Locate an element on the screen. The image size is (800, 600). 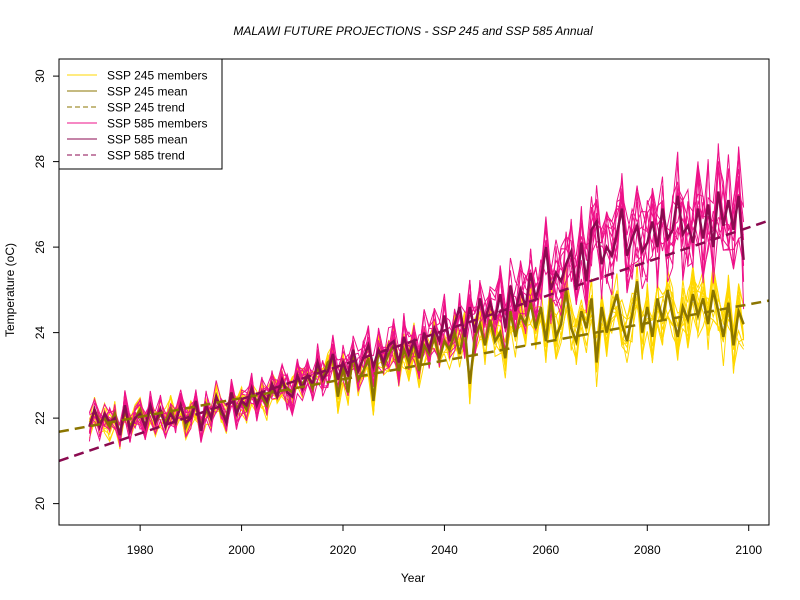
x-axis-ticks: 1980 2000 2020 2040 2060 2080 2100 is located at coordinates (444, 541).